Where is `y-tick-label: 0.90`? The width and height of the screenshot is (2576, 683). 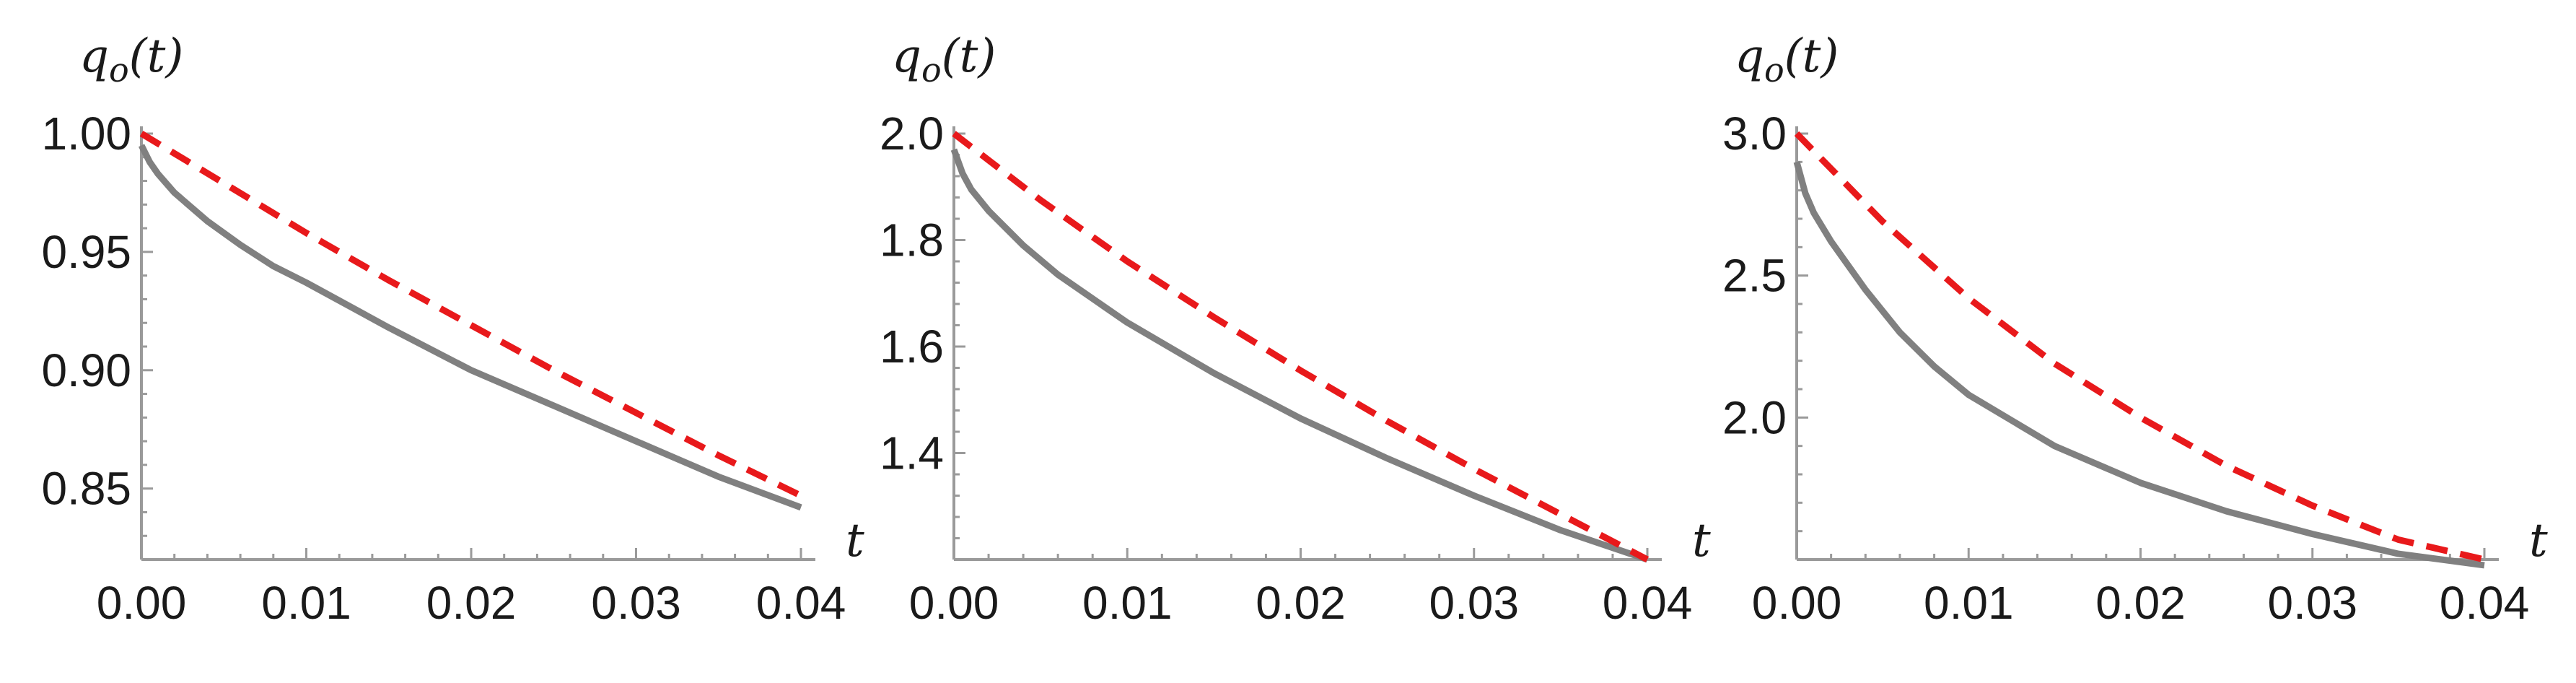
y-tick-label: 0.90 is located at coordinates (86, 370).